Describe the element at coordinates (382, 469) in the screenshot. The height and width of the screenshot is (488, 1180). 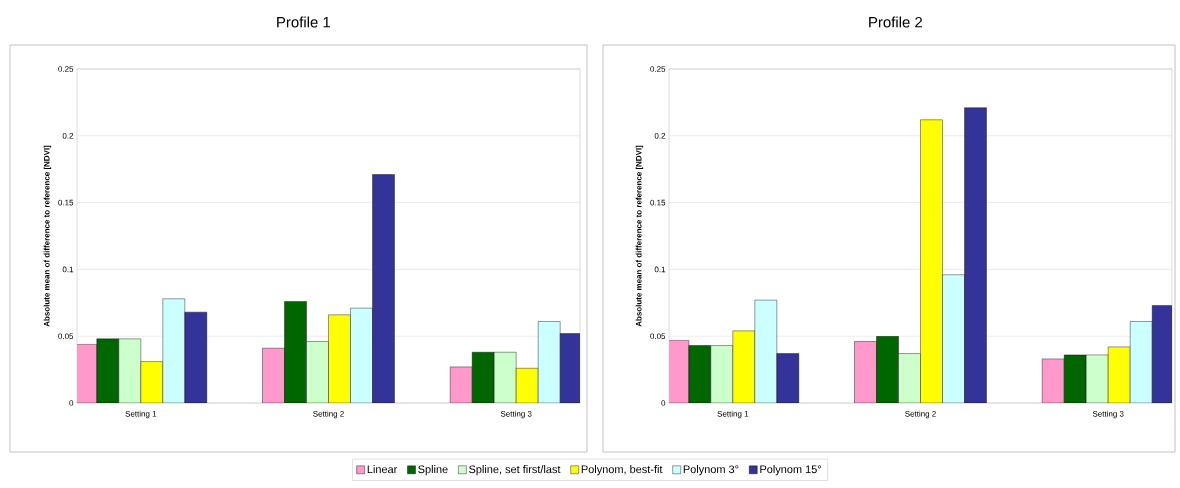
I see `legend-label: Linear` at that location.